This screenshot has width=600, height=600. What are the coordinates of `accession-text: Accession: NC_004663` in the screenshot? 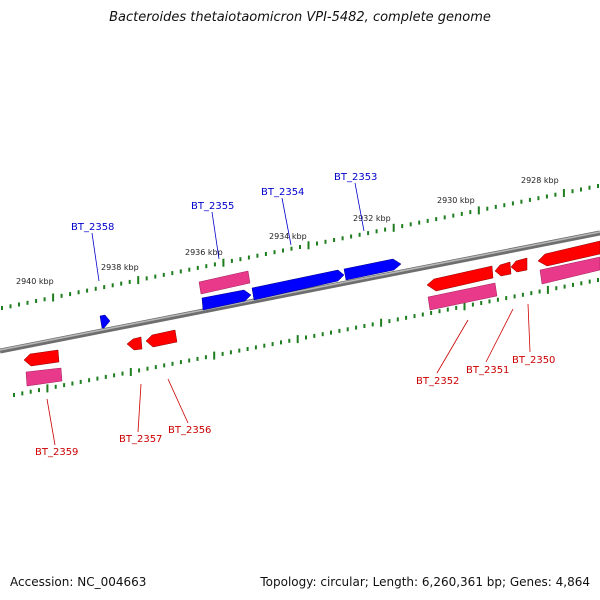 It's located at (78, 582).